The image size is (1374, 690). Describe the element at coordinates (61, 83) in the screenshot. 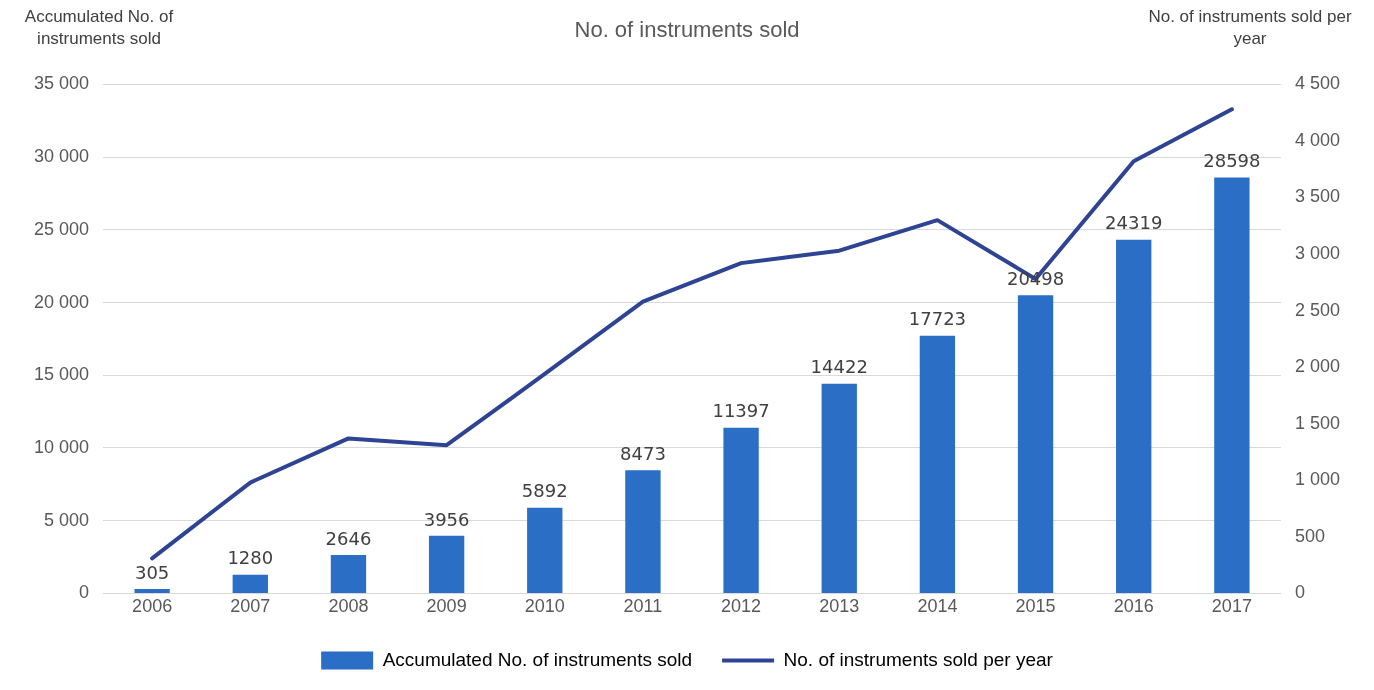

I see `y-tick-label: 35 000` at that location.